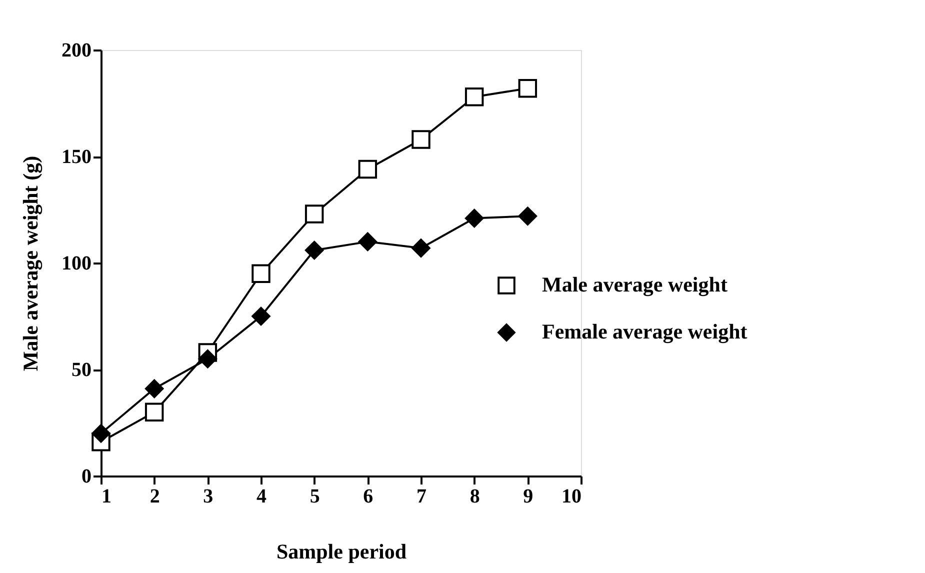  I want to click on x-tick-label: 1, so click(107, 497).